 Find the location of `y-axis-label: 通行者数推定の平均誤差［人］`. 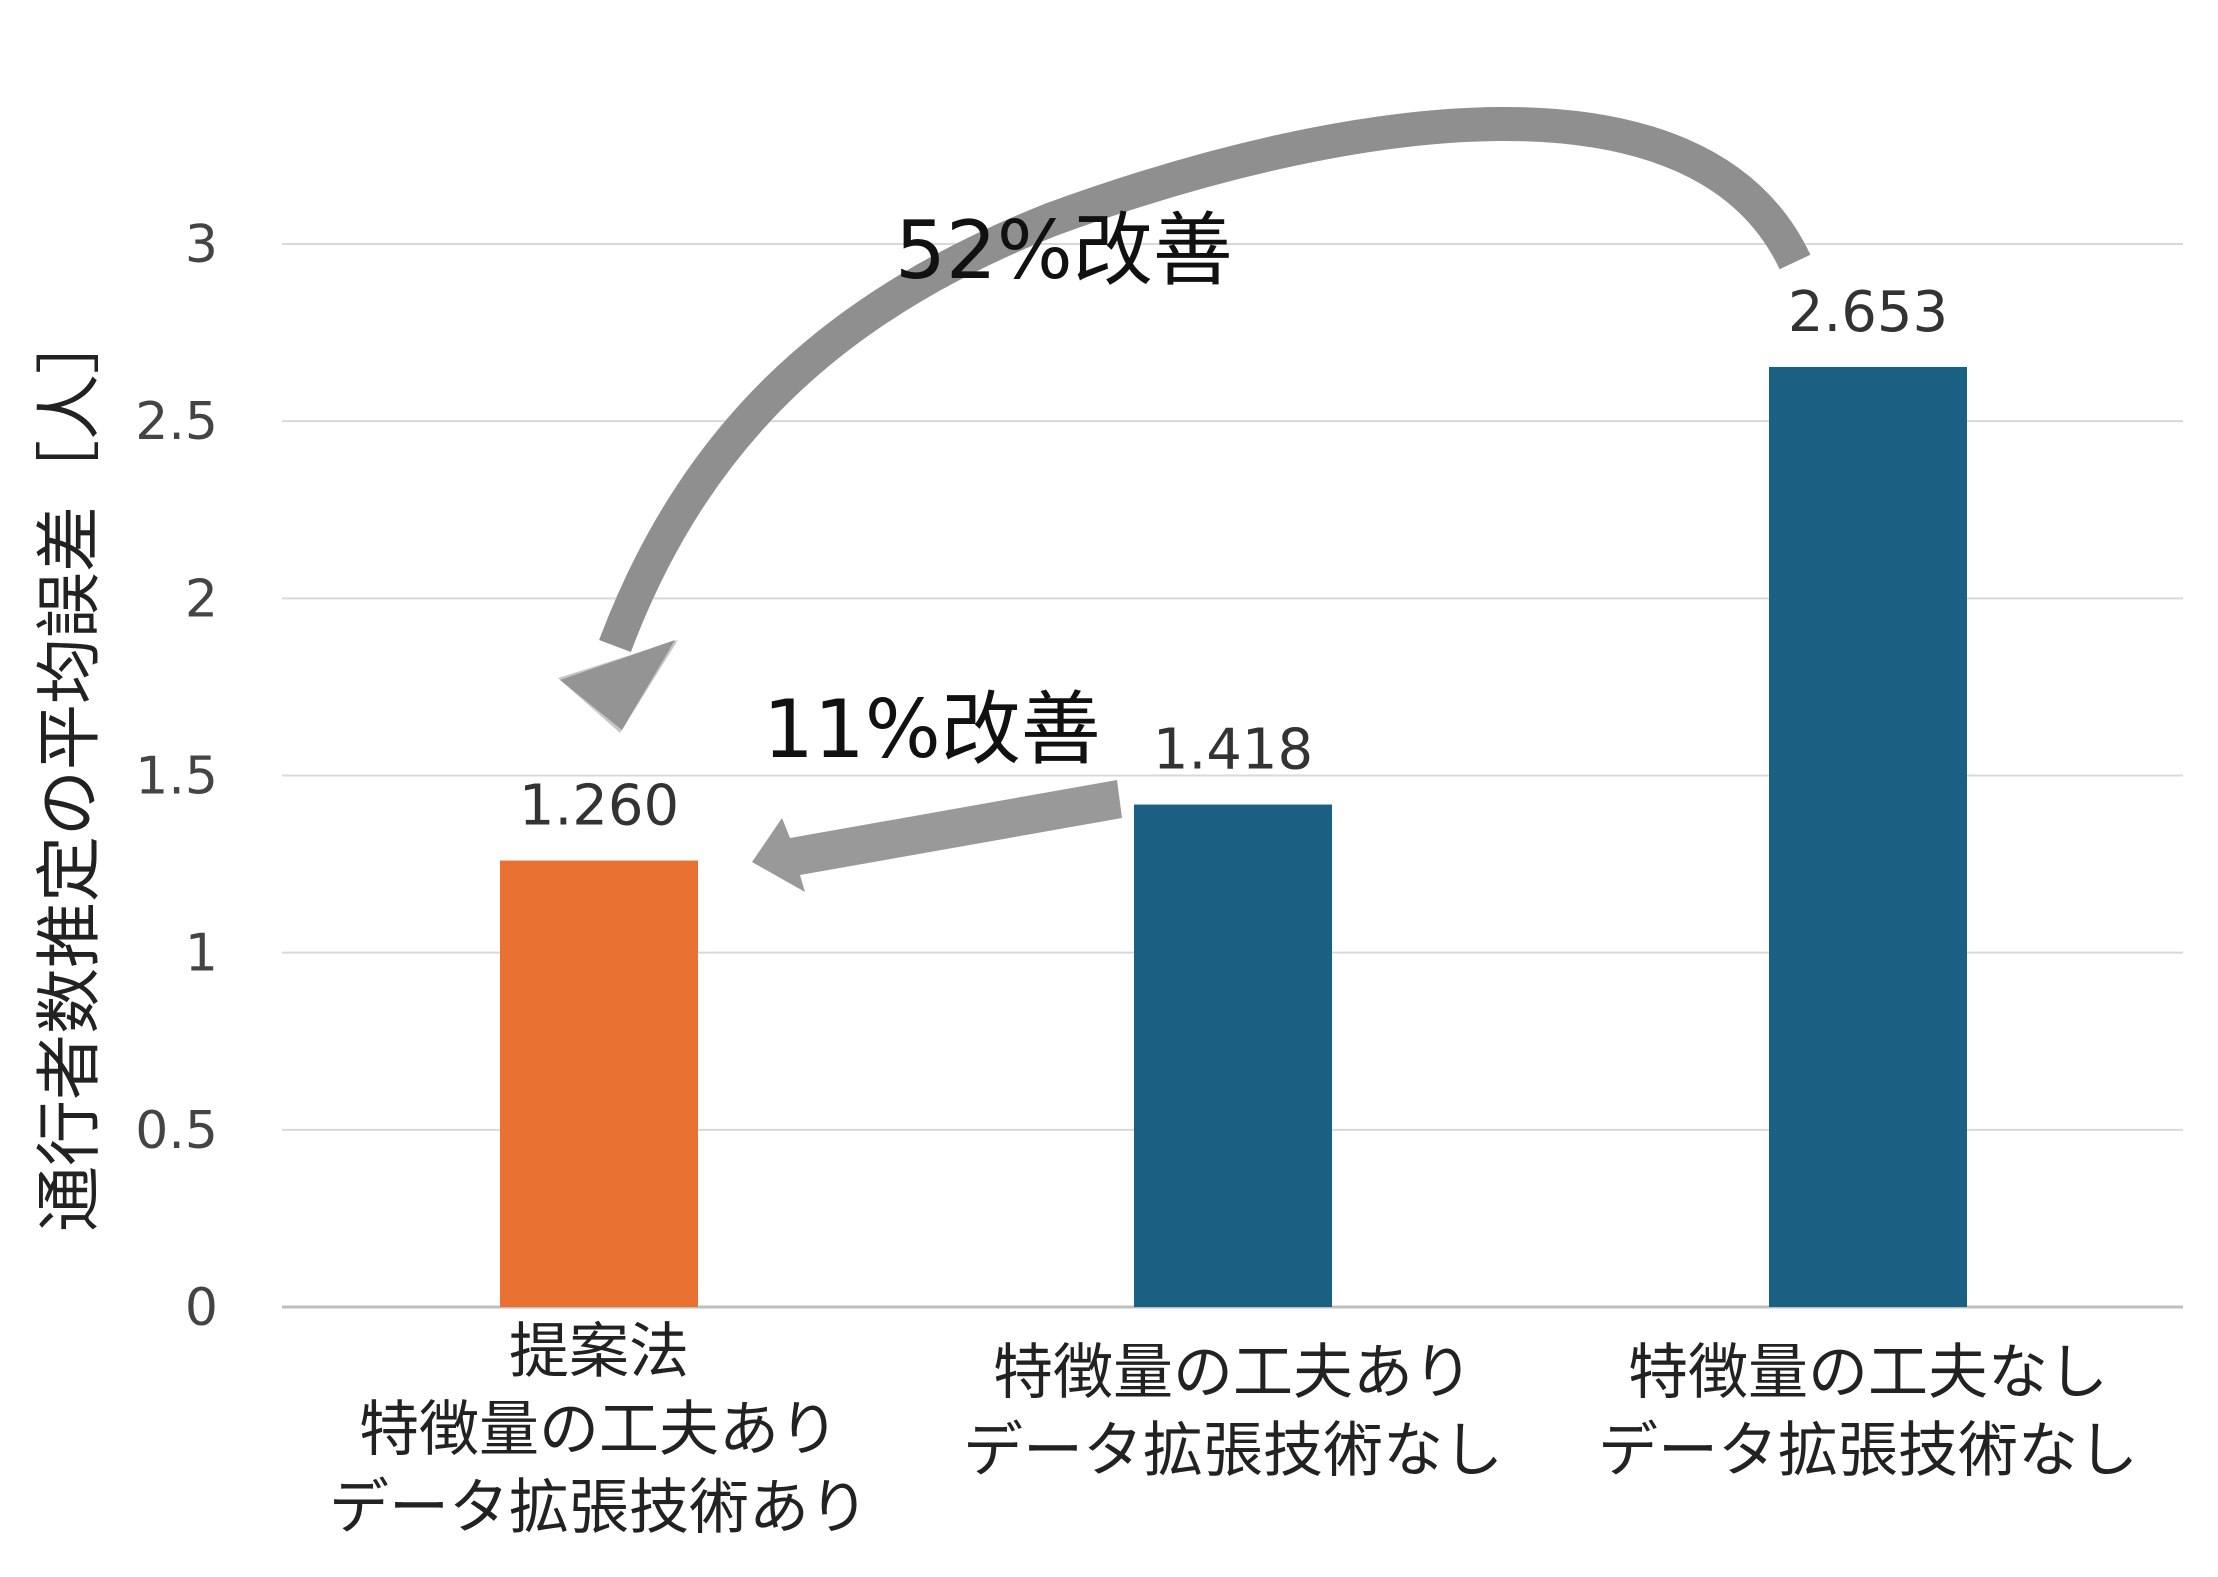

y-axis-label: 通行者数推定の平均誤差［人］ is located at coordinates (69, 770).